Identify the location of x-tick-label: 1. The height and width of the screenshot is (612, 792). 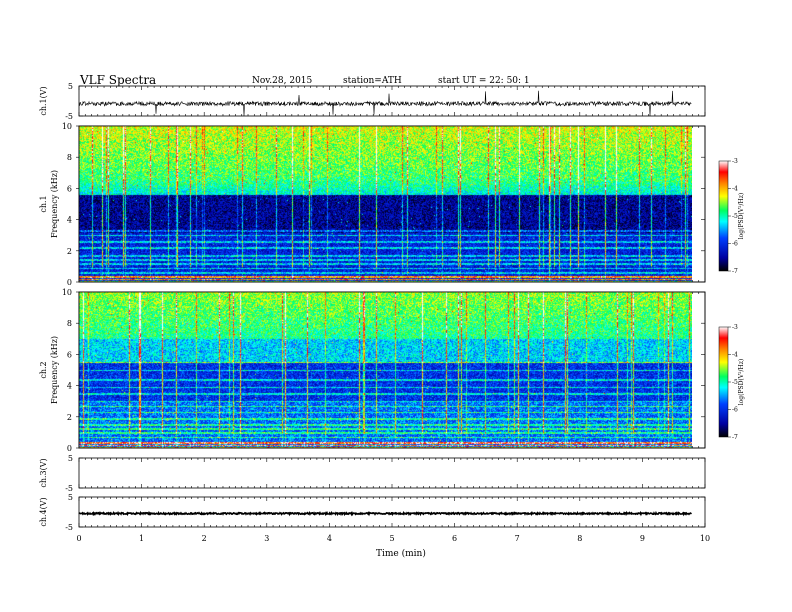
(141, 538).